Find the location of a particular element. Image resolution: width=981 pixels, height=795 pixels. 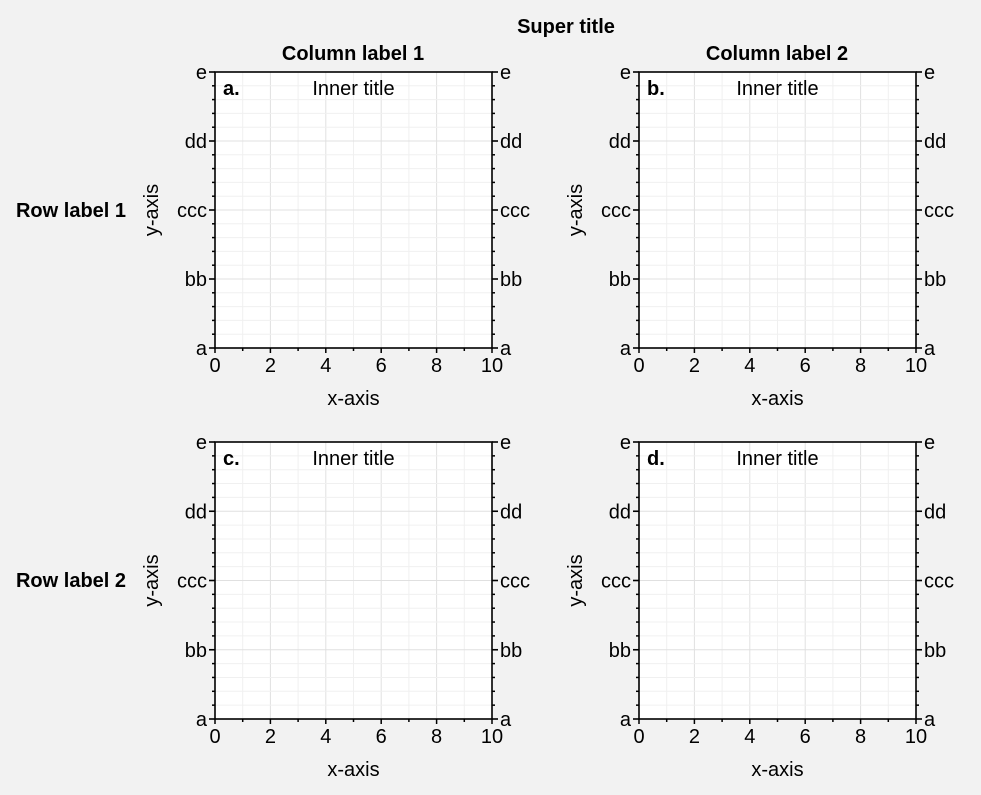

col-label-1: Column label 1 is located at coordinates (353, 54).